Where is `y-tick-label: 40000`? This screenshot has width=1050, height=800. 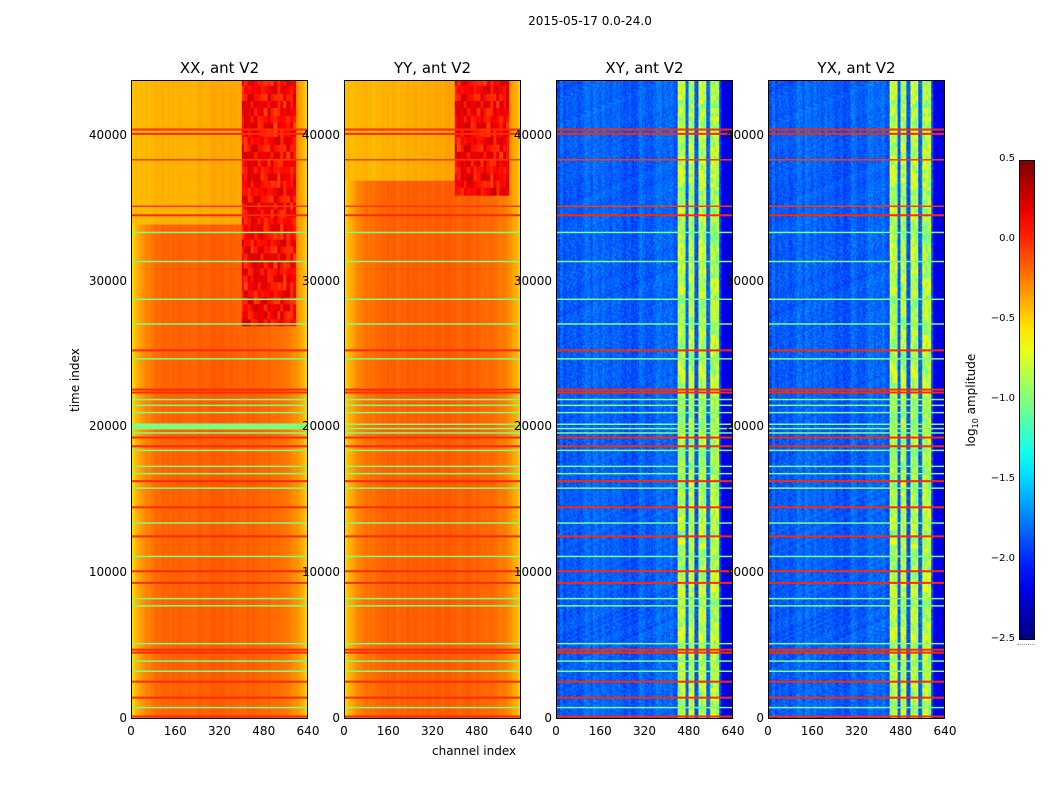 y-tick-label: 40000 is located at coordinates (744, 134).